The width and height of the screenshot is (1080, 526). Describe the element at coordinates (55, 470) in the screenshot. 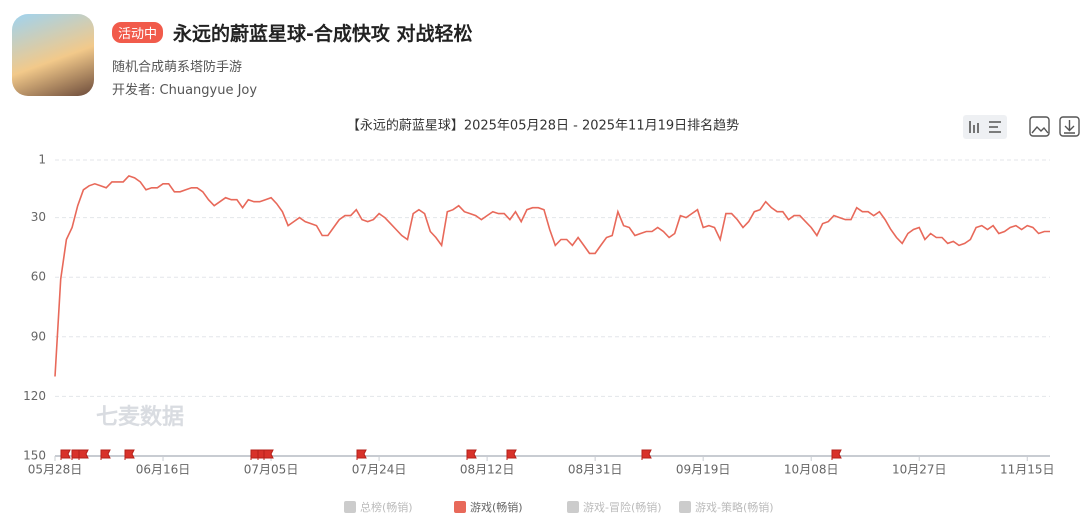

I see `x-tick-label: 05月28日` at that location.